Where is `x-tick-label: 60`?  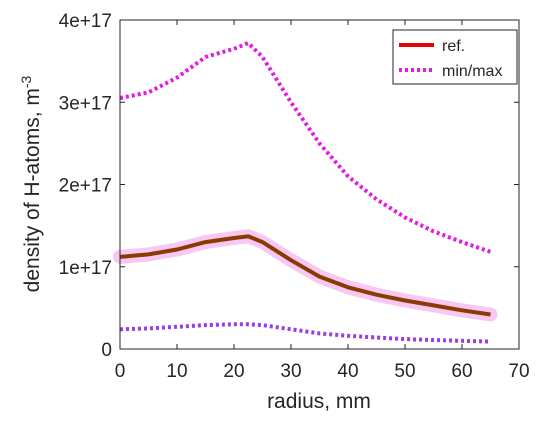
x-tick-label: 60 is located at coordinates (461, 371).